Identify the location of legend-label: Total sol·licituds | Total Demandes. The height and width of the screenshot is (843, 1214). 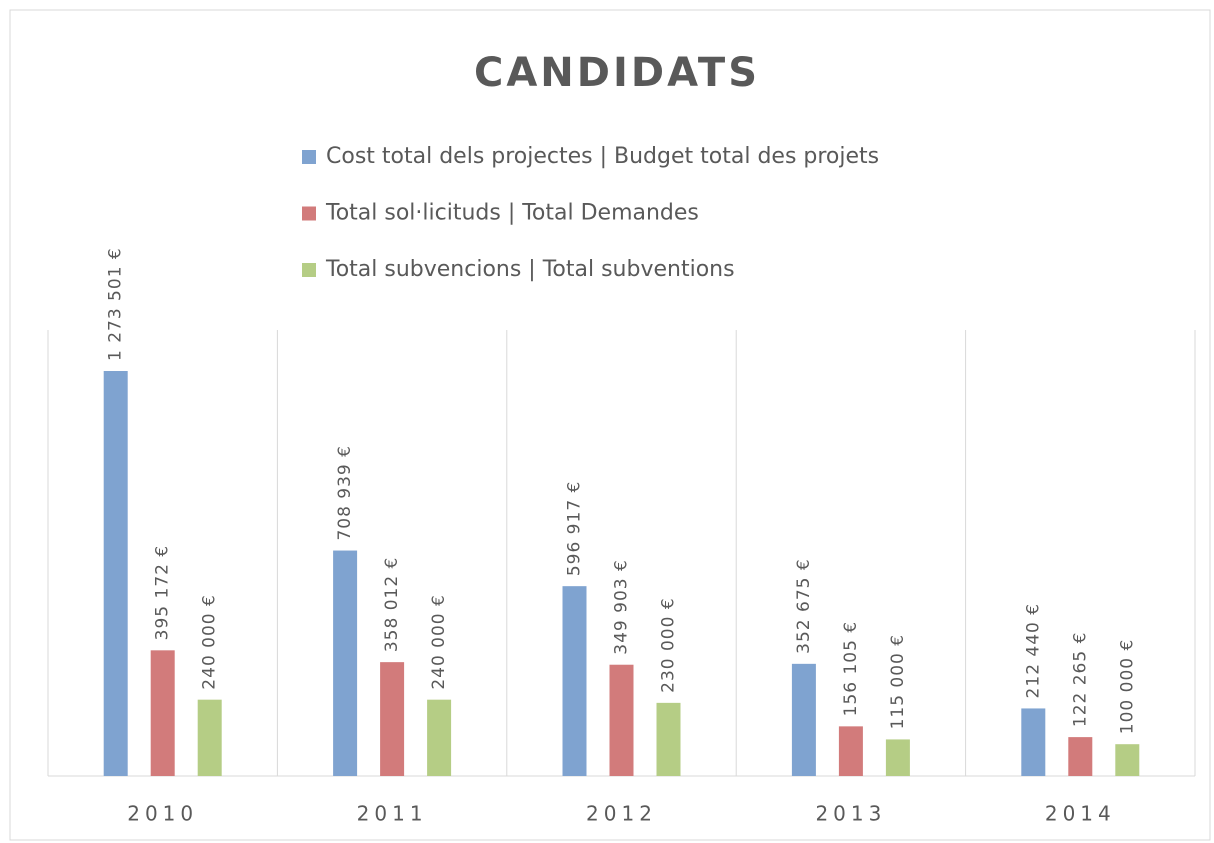
(512, 213).